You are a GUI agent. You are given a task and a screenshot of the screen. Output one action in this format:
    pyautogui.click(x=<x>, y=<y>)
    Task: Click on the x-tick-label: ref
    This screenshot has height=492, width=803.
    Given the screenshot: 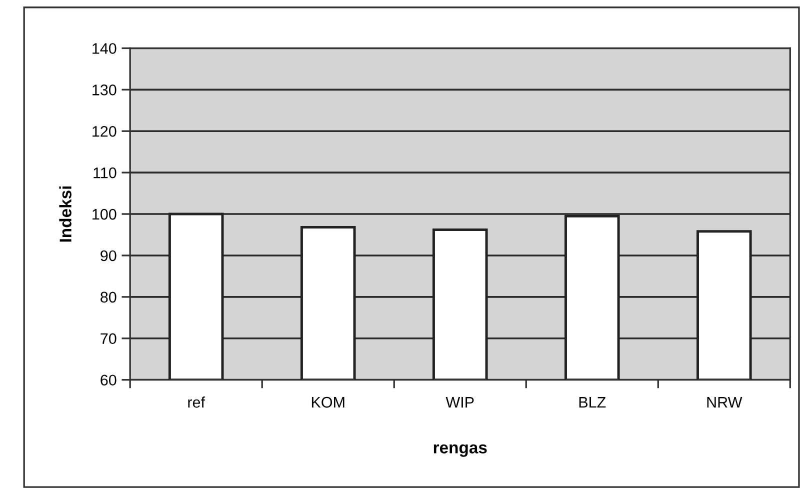 What is the action you would take?
    pyautogui.click(x=197, y=402)
    